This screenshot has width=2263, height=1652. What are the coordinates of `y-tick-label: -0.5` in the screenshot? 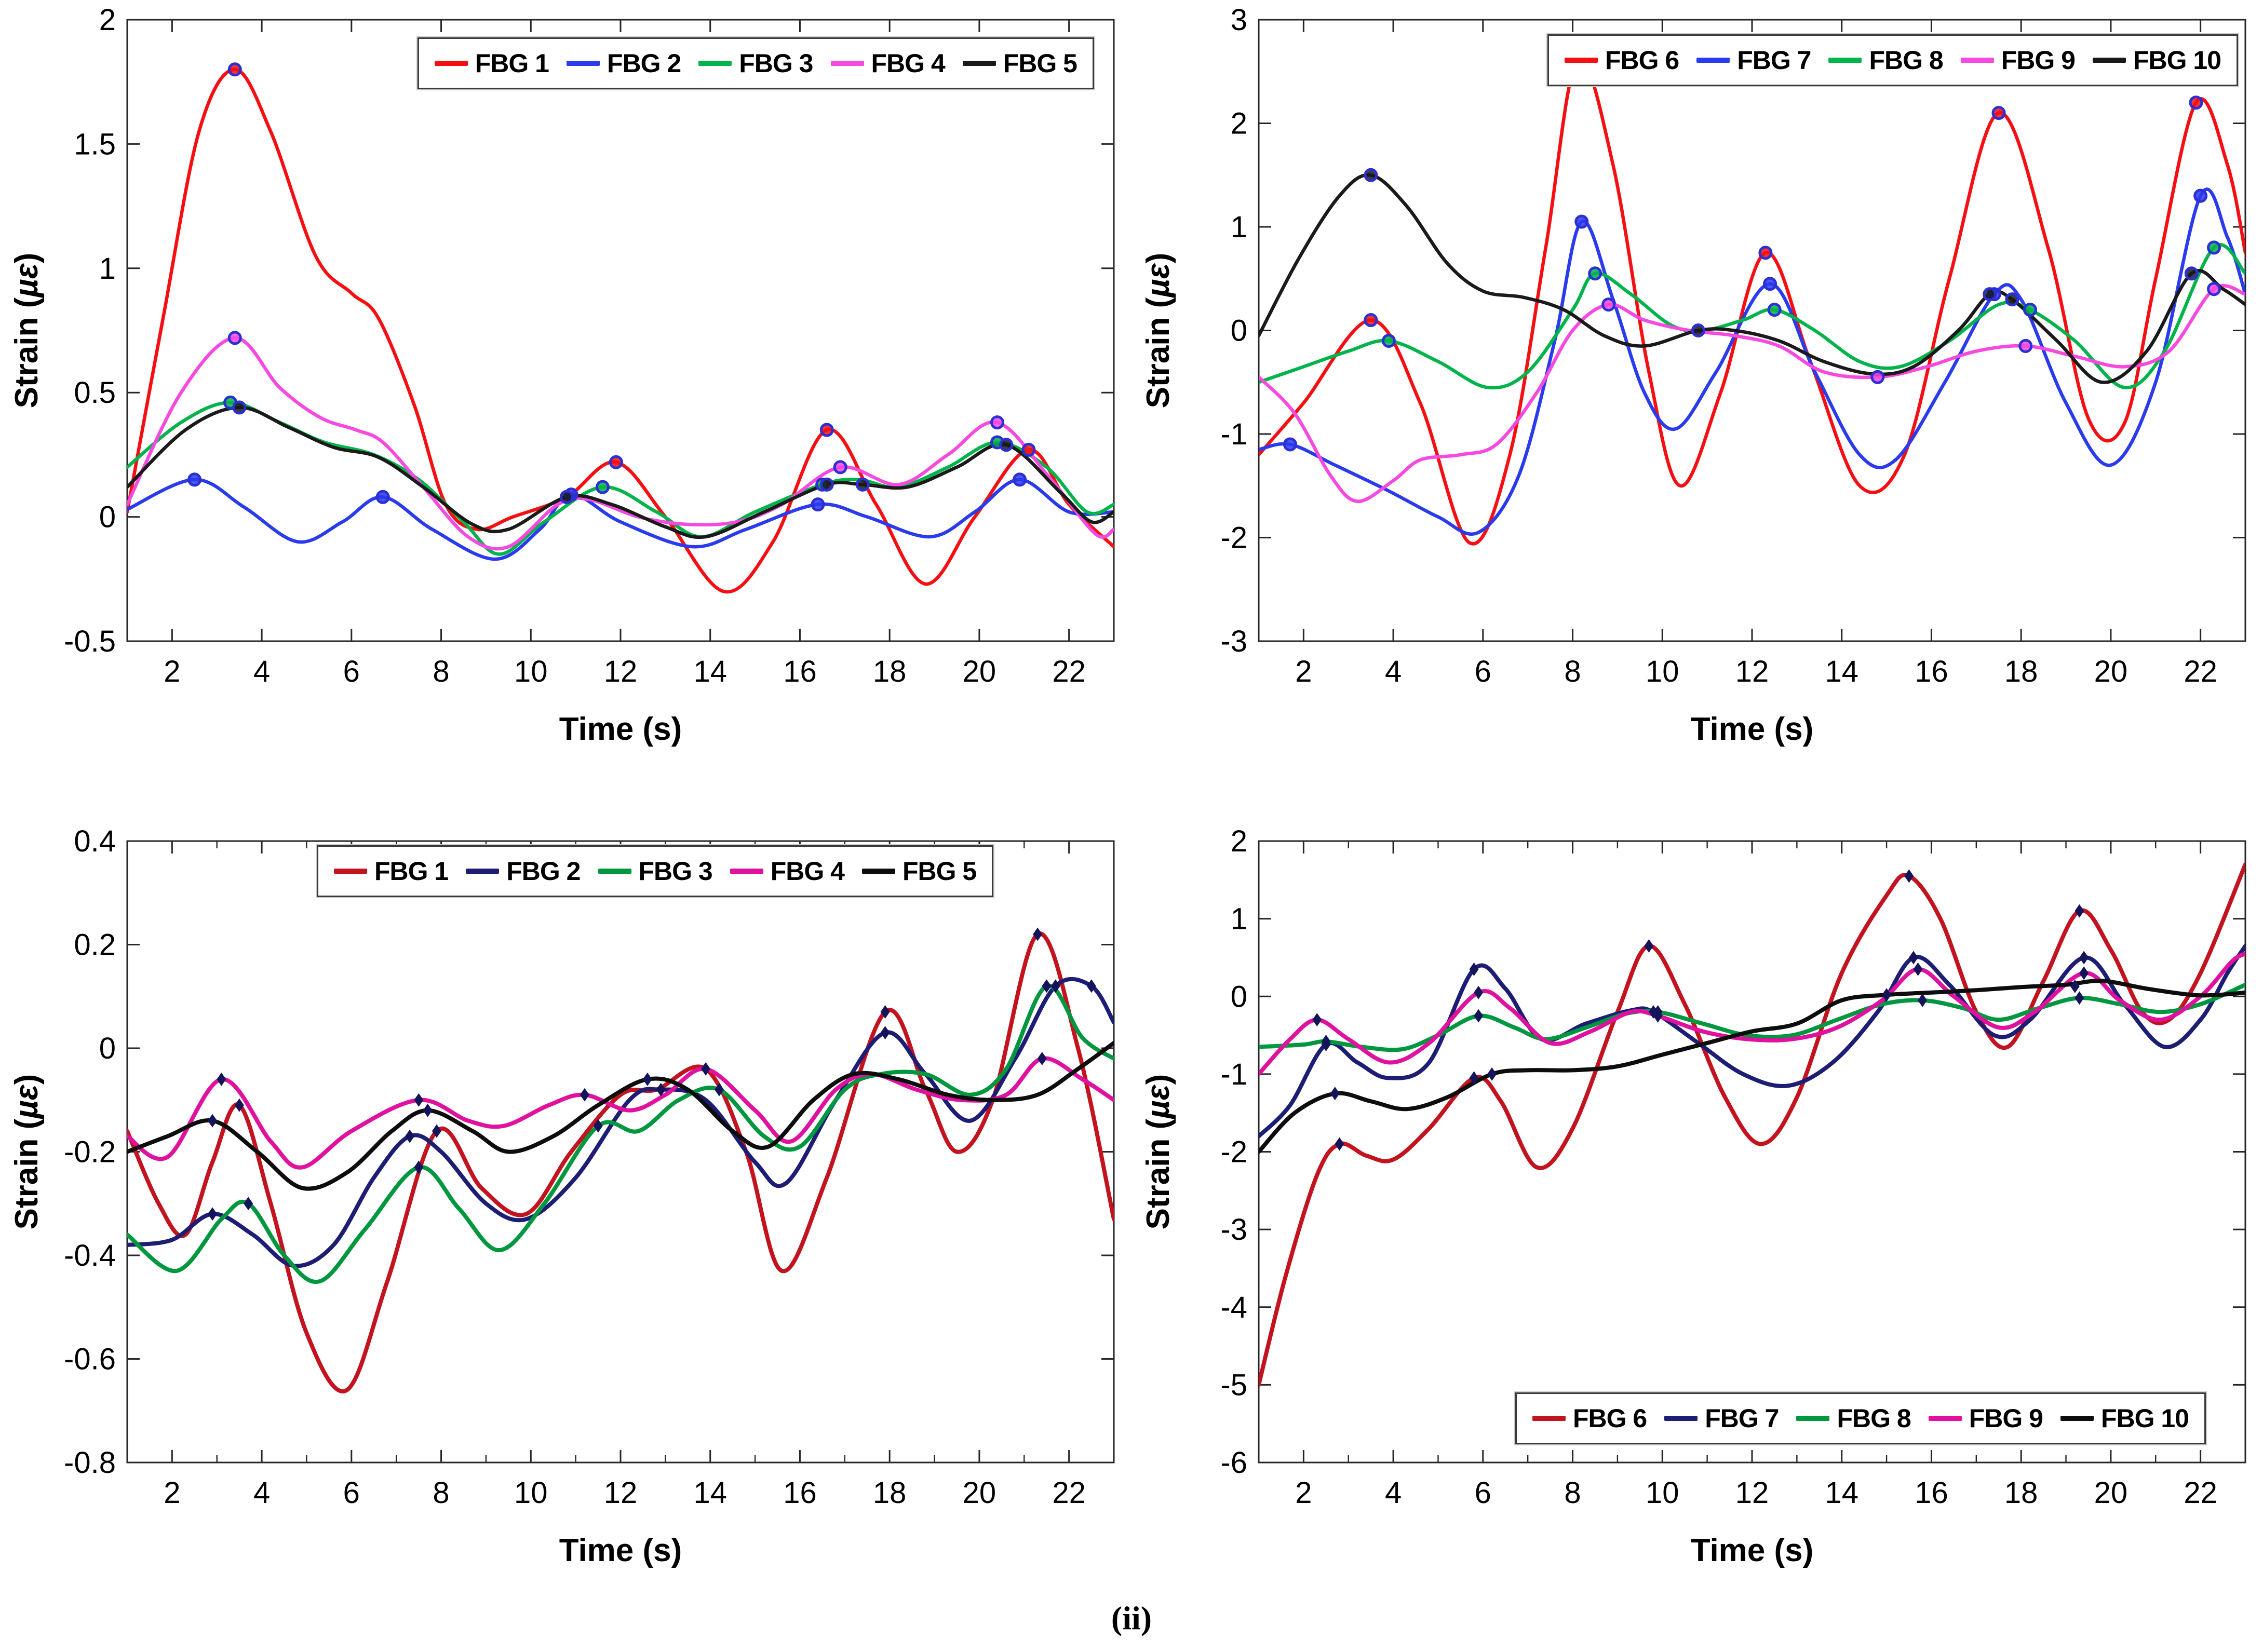 It's located at (90, 642).